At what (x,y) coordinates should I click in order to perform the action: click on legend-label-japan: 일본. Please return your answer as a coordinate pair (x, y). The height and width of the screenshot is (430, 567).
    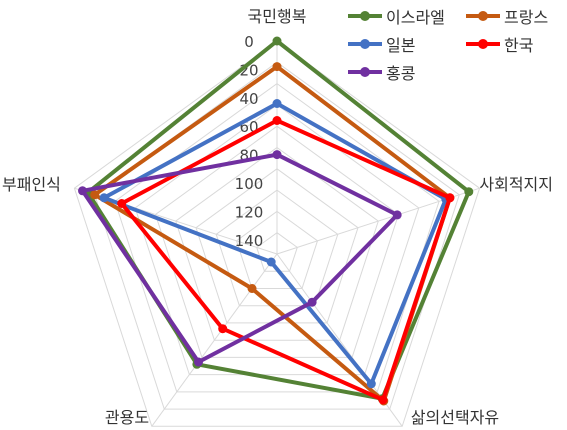
    Looking at the image, I should click on (401, 45).